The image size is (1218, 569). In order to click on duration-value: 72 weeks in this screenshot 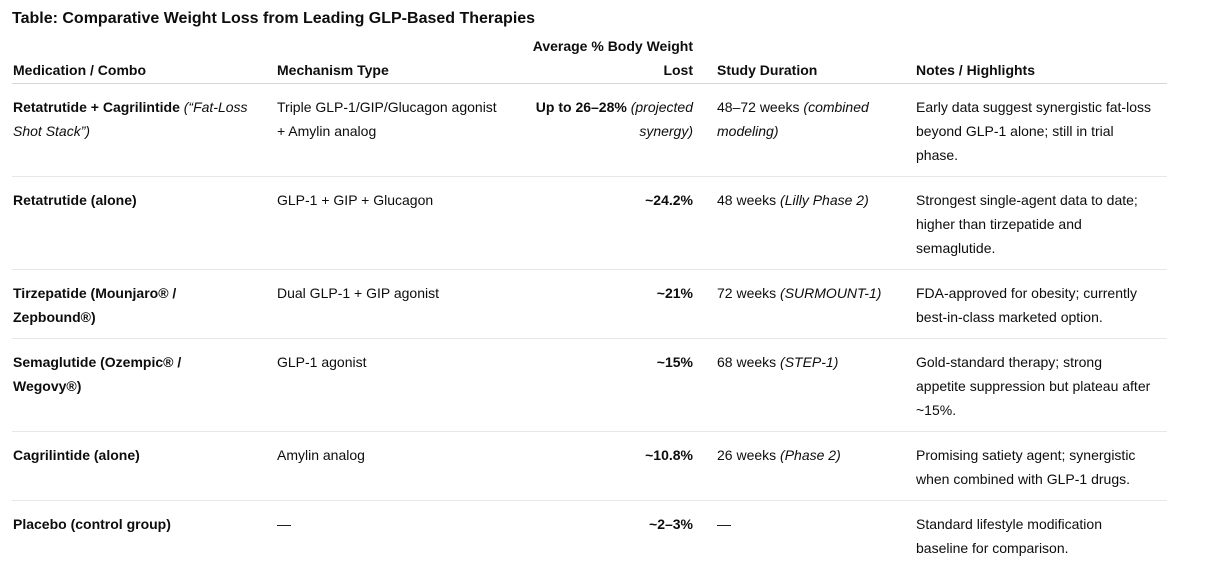, I will do `click(746, 293)`.